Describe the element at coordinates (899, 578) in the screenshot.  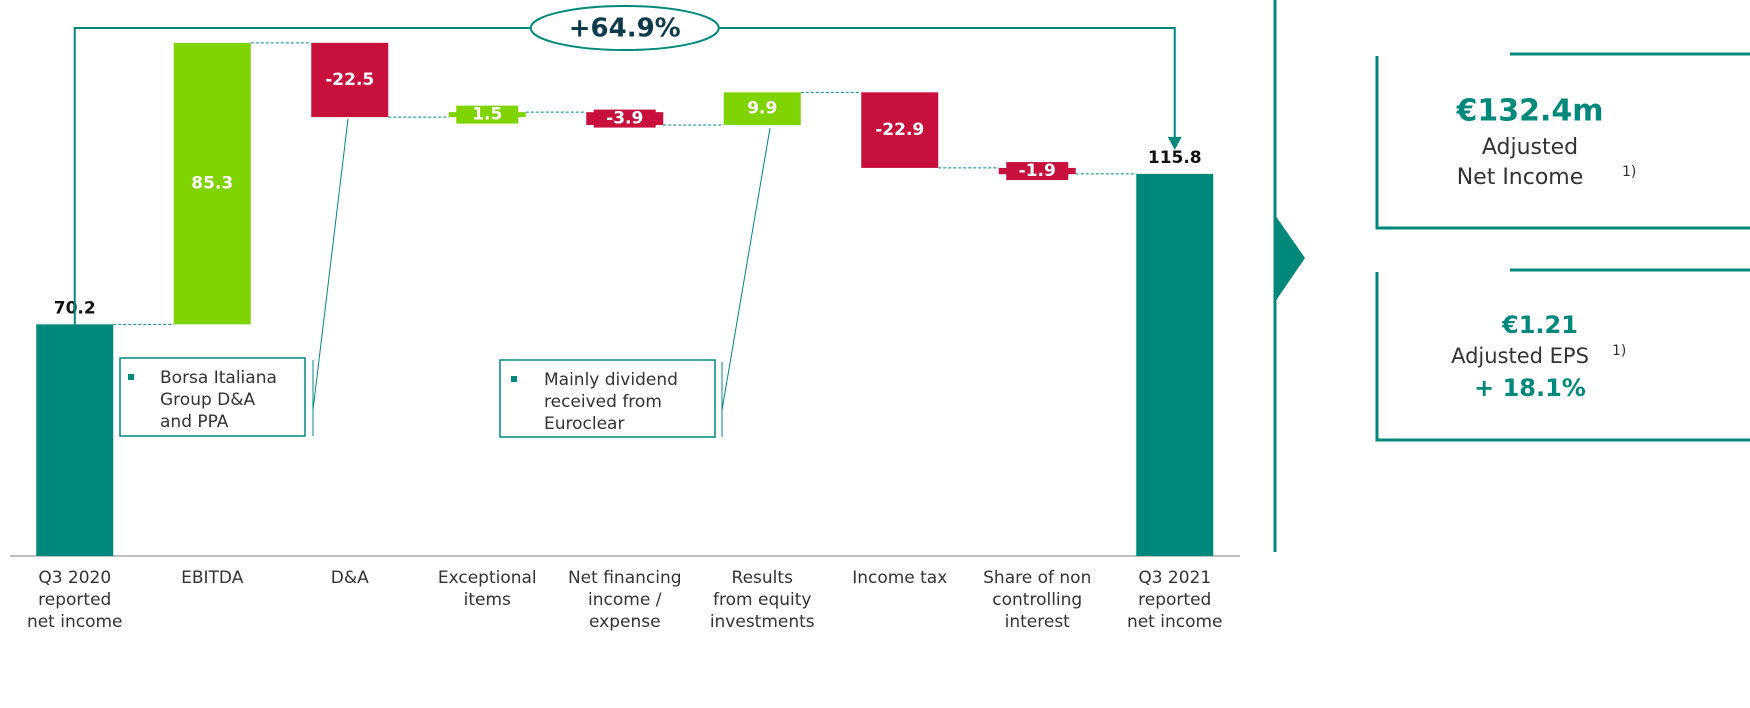
I see `x-tick-label: Income tax` at that location.